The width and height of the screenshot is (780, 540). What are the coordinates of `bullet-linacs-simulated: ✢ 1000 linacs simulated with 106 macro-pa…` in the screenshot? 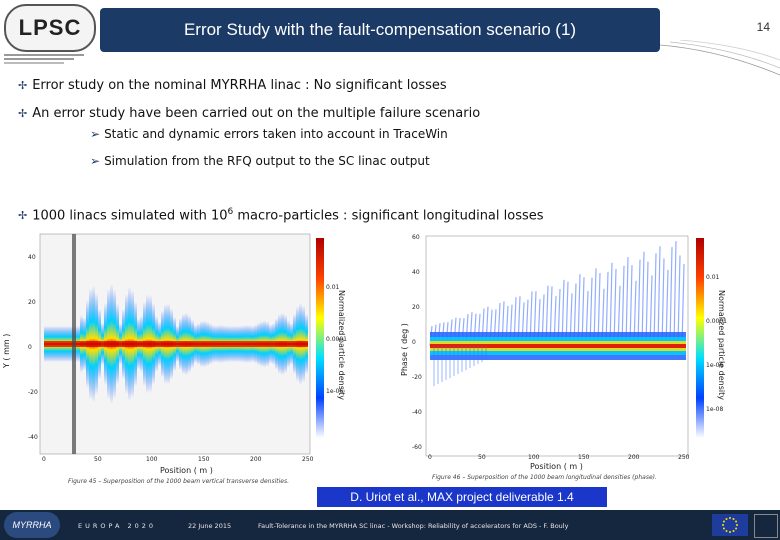 It's located at (281, 215).